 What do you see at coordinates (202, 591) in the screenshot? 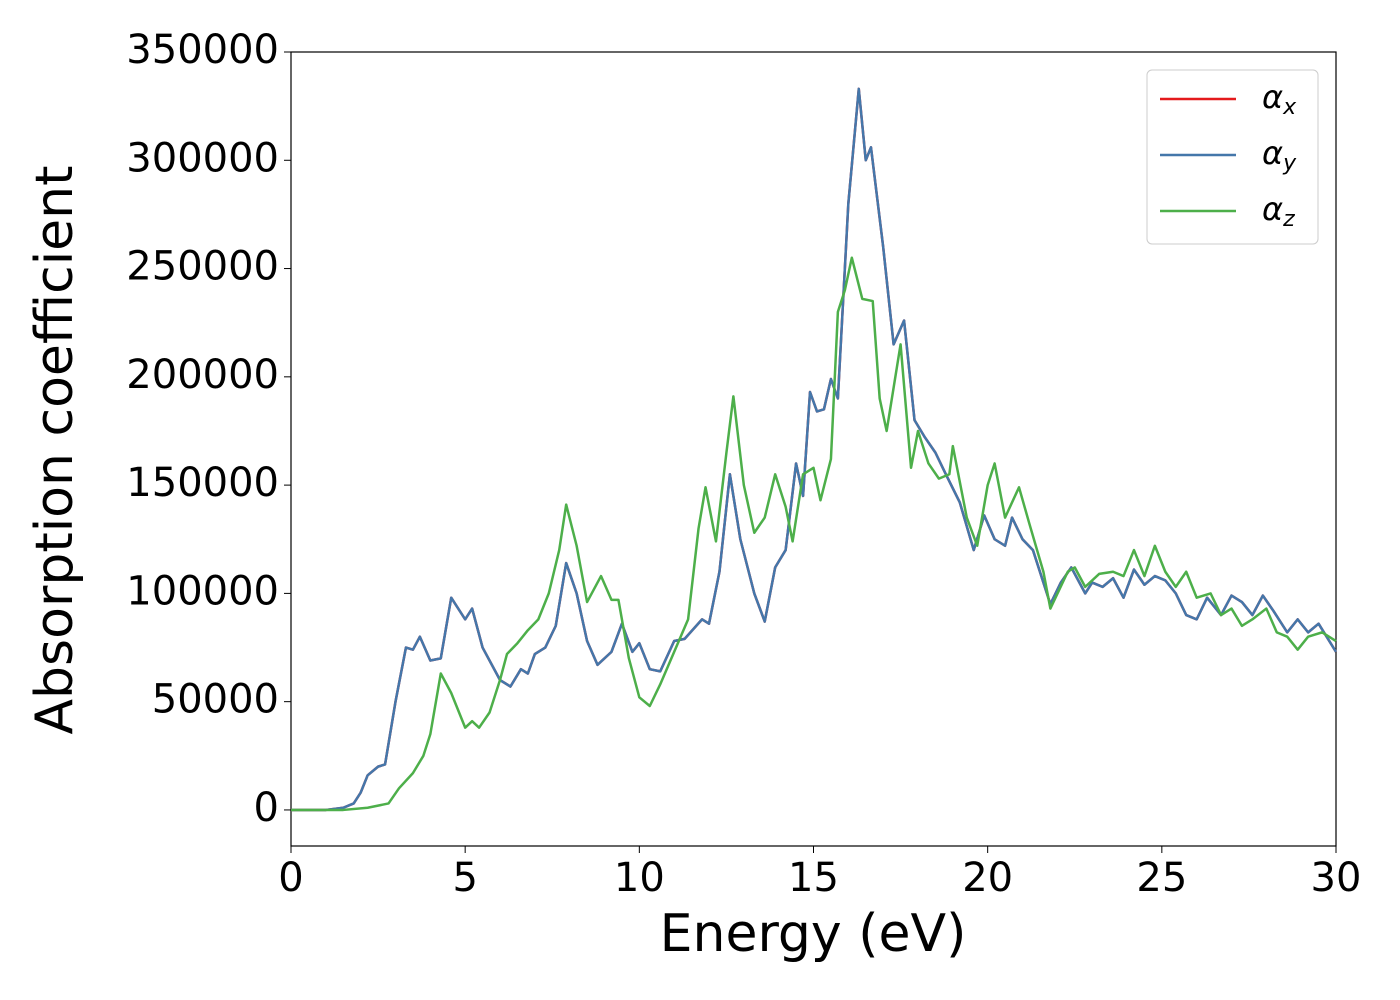
I see `y-tick-label: 100000` at bounding box center [202, 591].